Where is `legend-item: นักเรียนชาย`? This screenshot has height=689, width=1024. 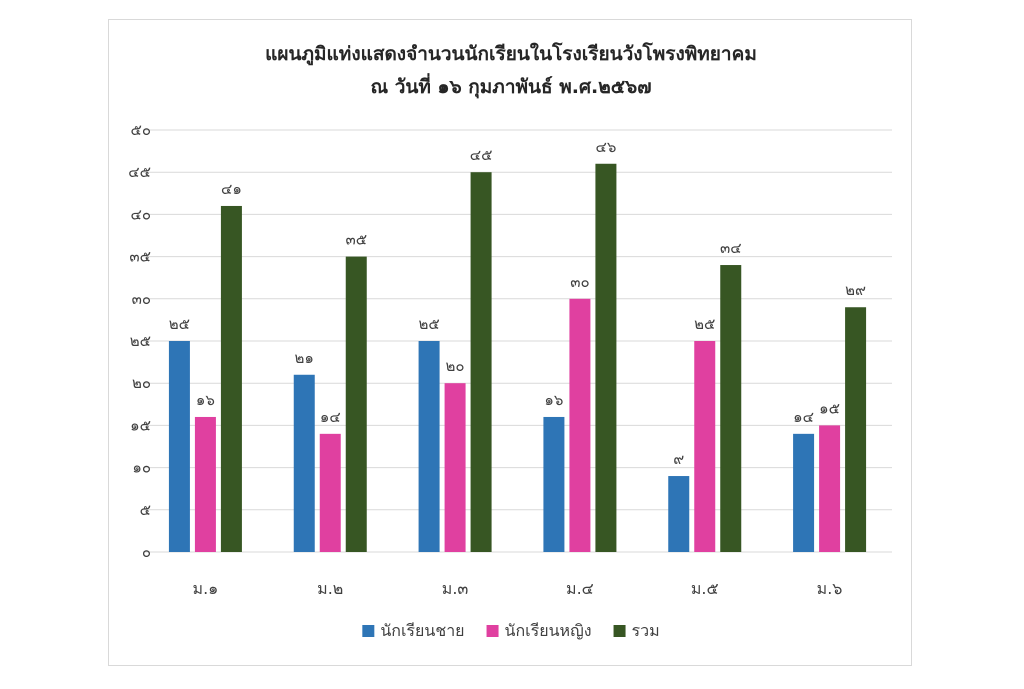 legend-item: นักเรียนชาย is located at coordinates (413, 630).